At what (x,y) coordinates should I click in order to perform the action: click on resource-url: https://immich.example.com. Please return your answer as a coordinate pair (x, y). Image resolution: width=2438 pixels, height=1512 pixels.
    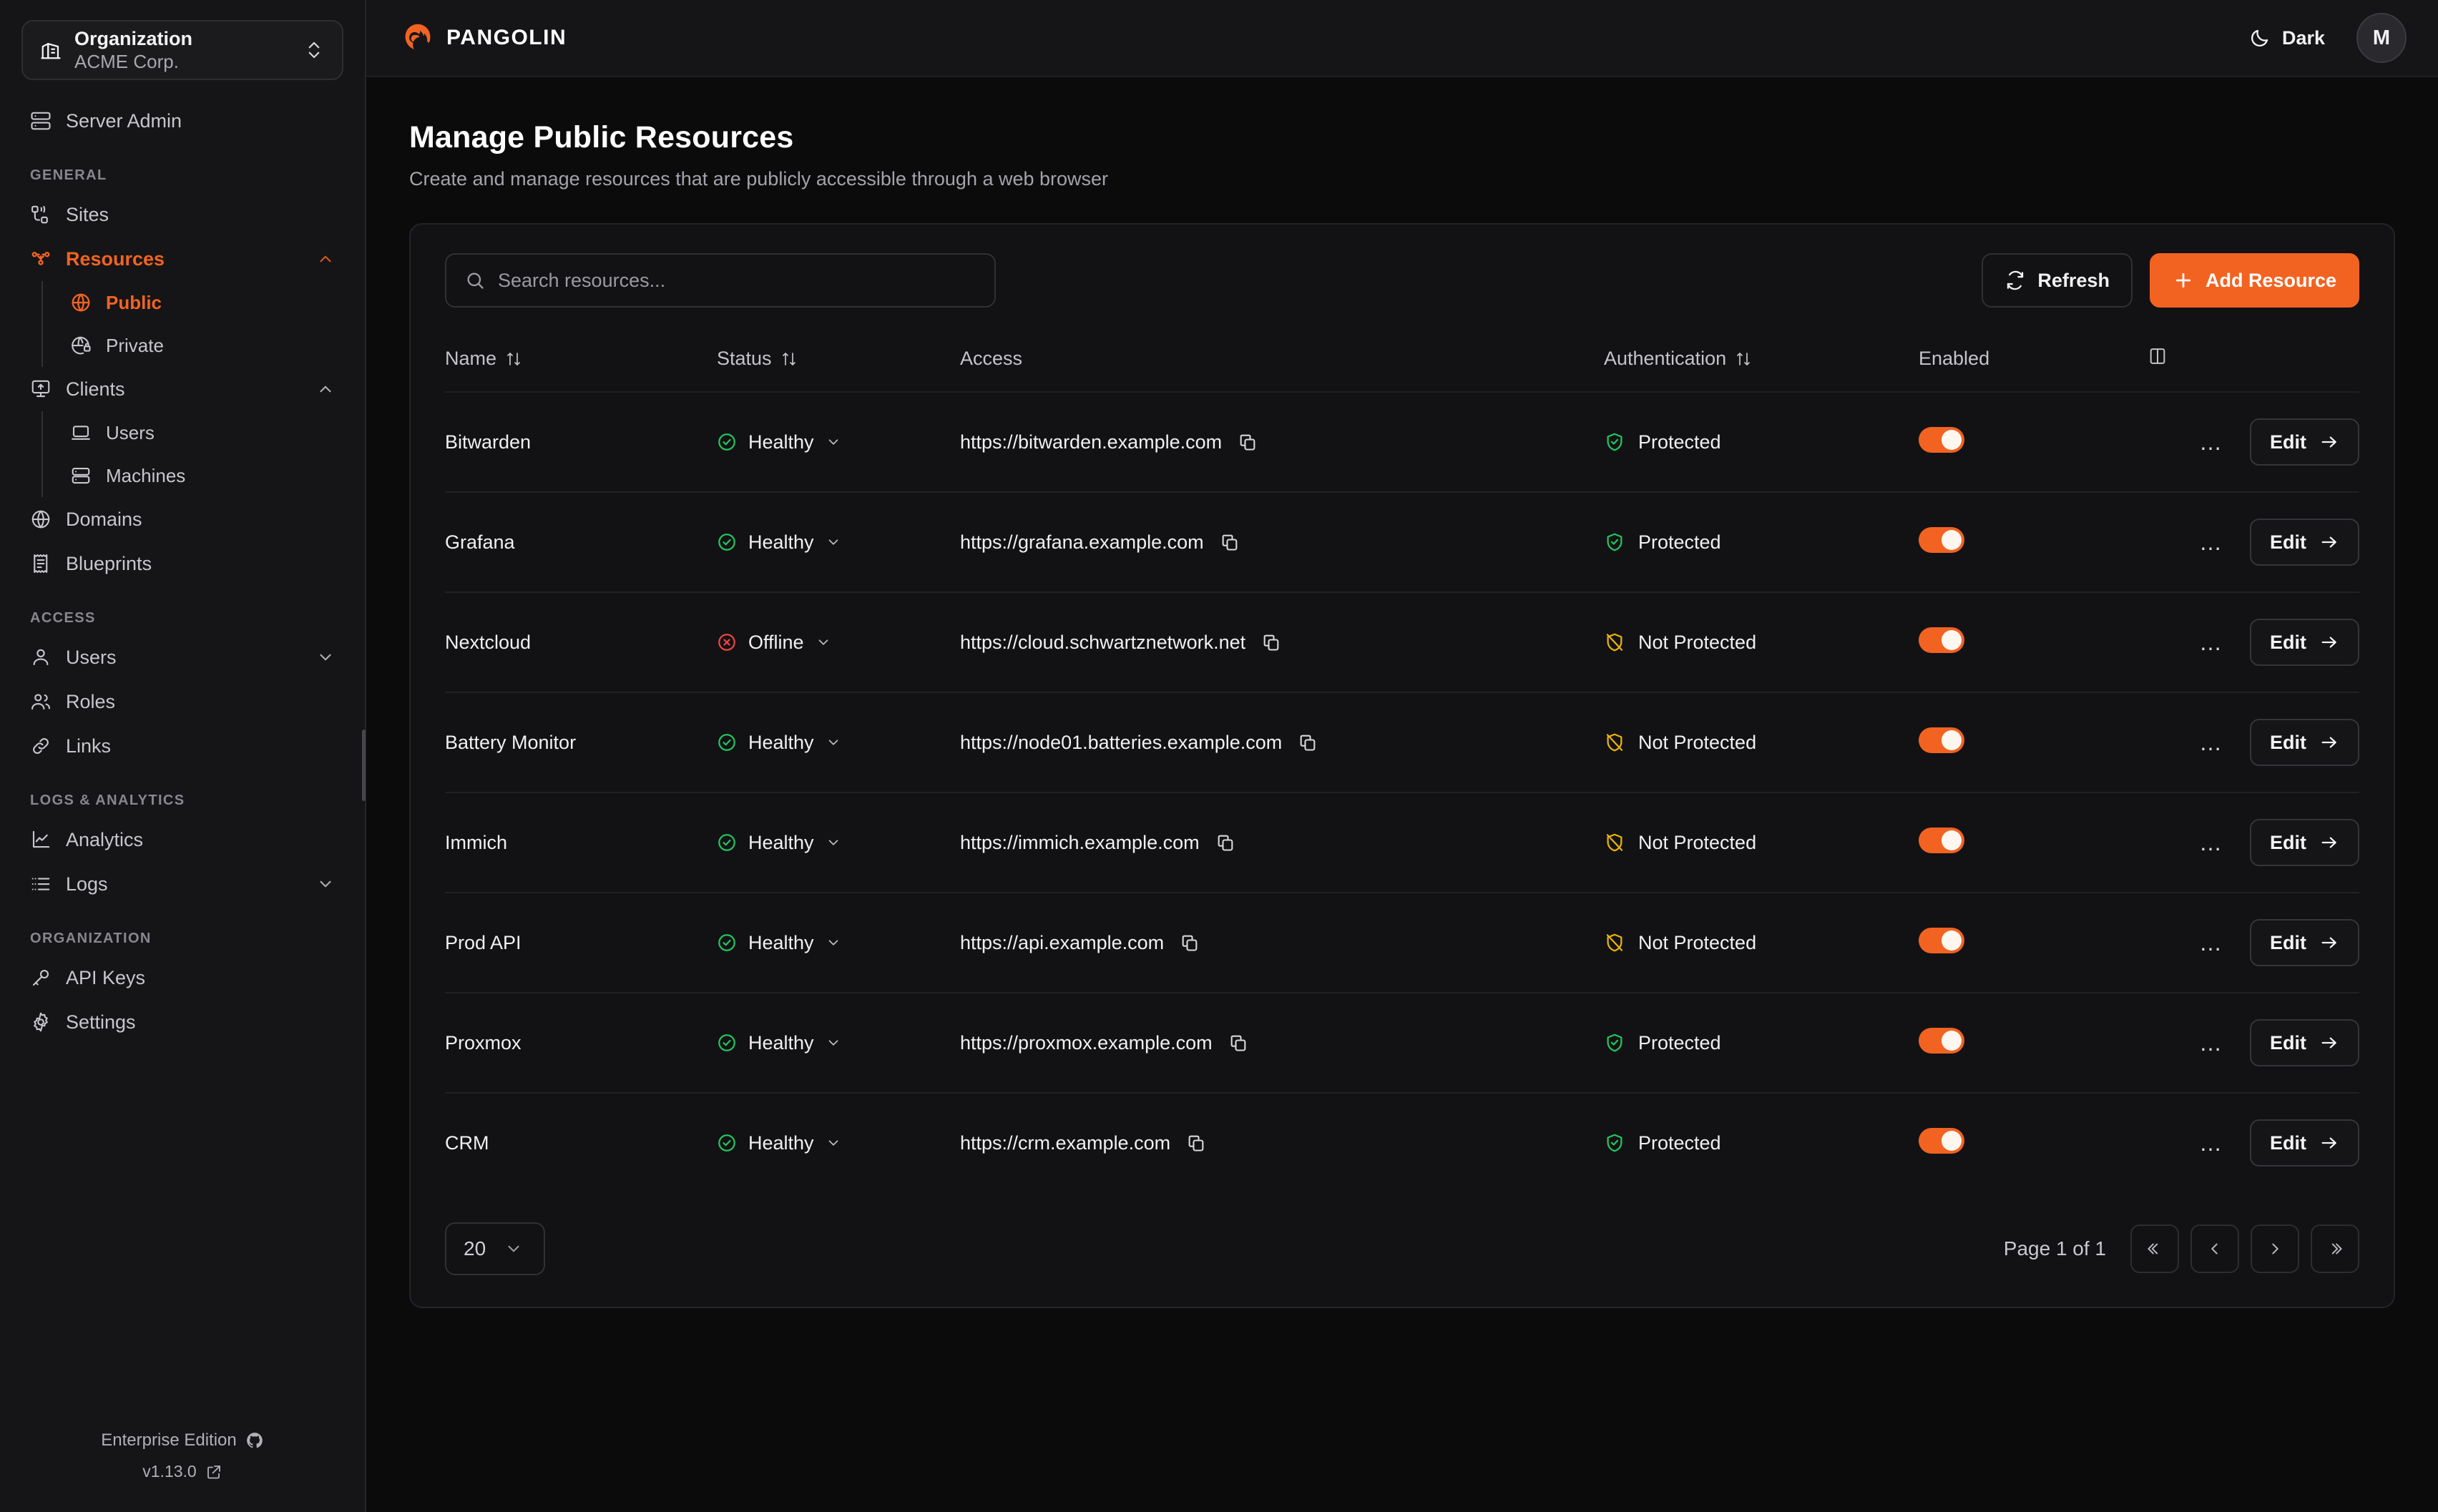
    Looking at the image, I should click on (1080, 842).